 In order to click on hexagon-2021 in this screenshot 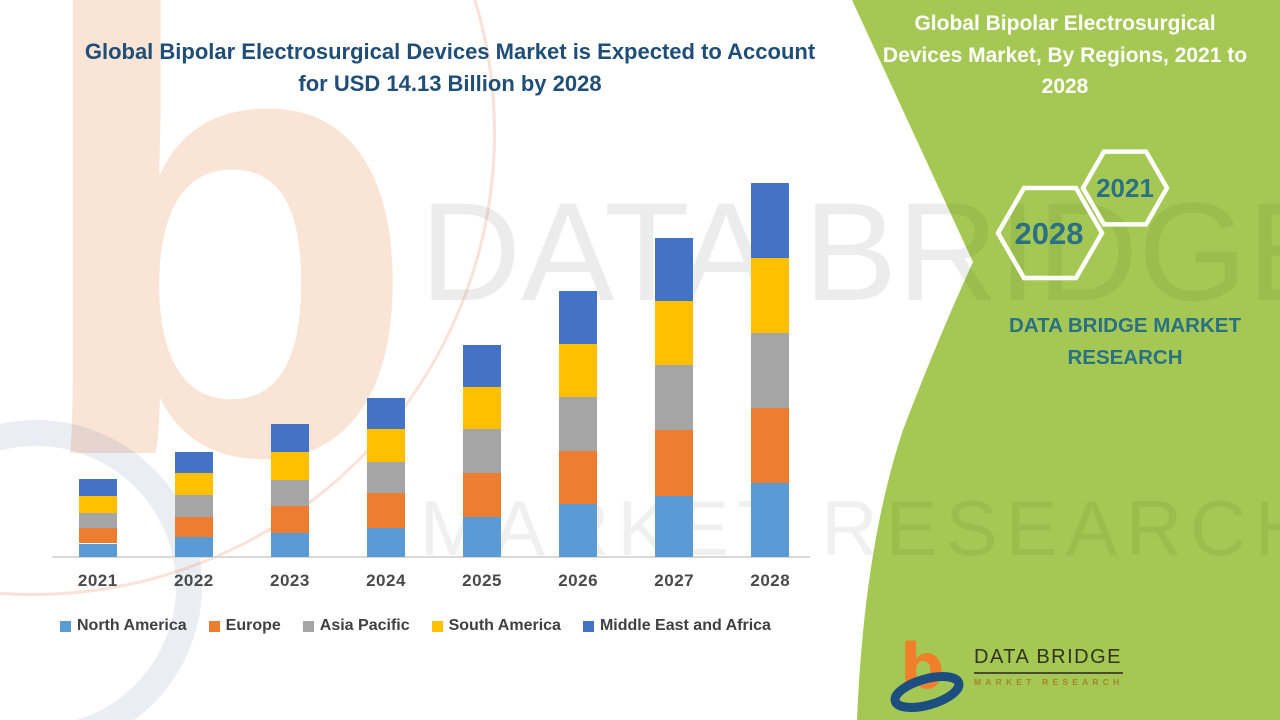, I will do `click(1125, 188)`.